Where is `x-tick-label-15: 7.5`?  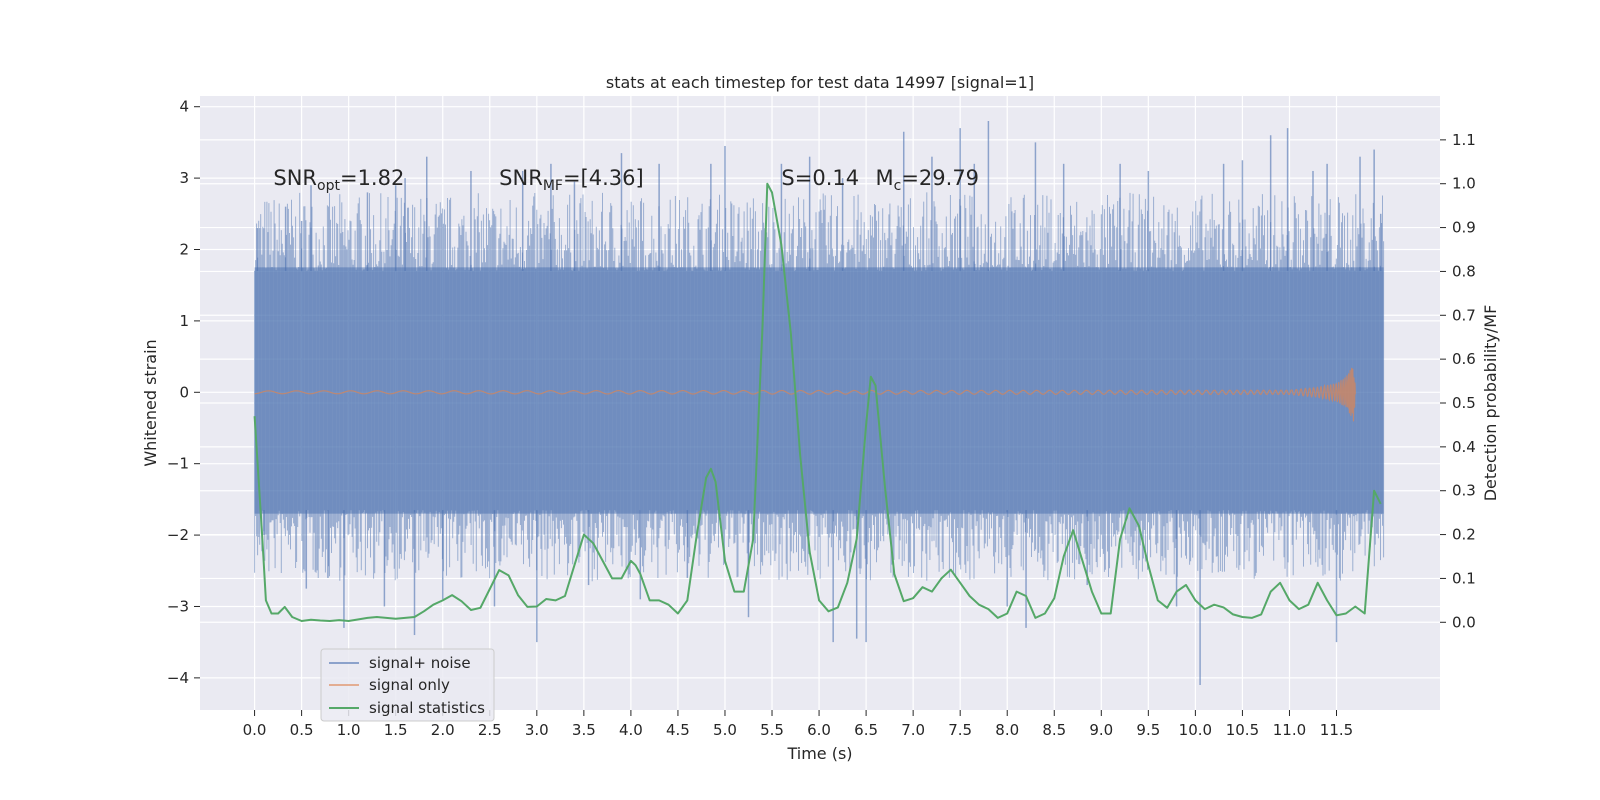
x-tick-label-15: 7.5 is located at coordinates (960, 730).